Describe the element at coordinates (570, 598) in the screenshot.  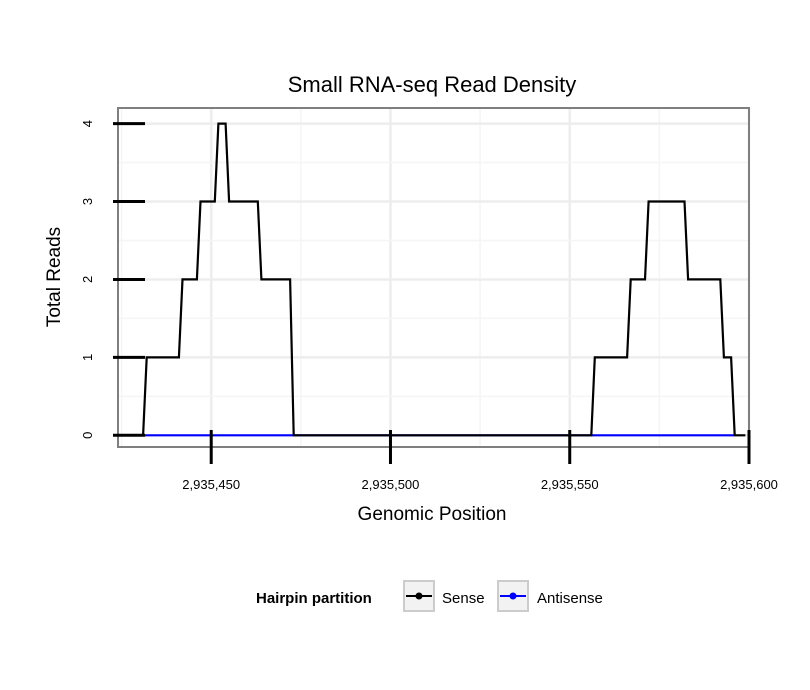
I see `legend-label-antisense: Antisense` at that location.